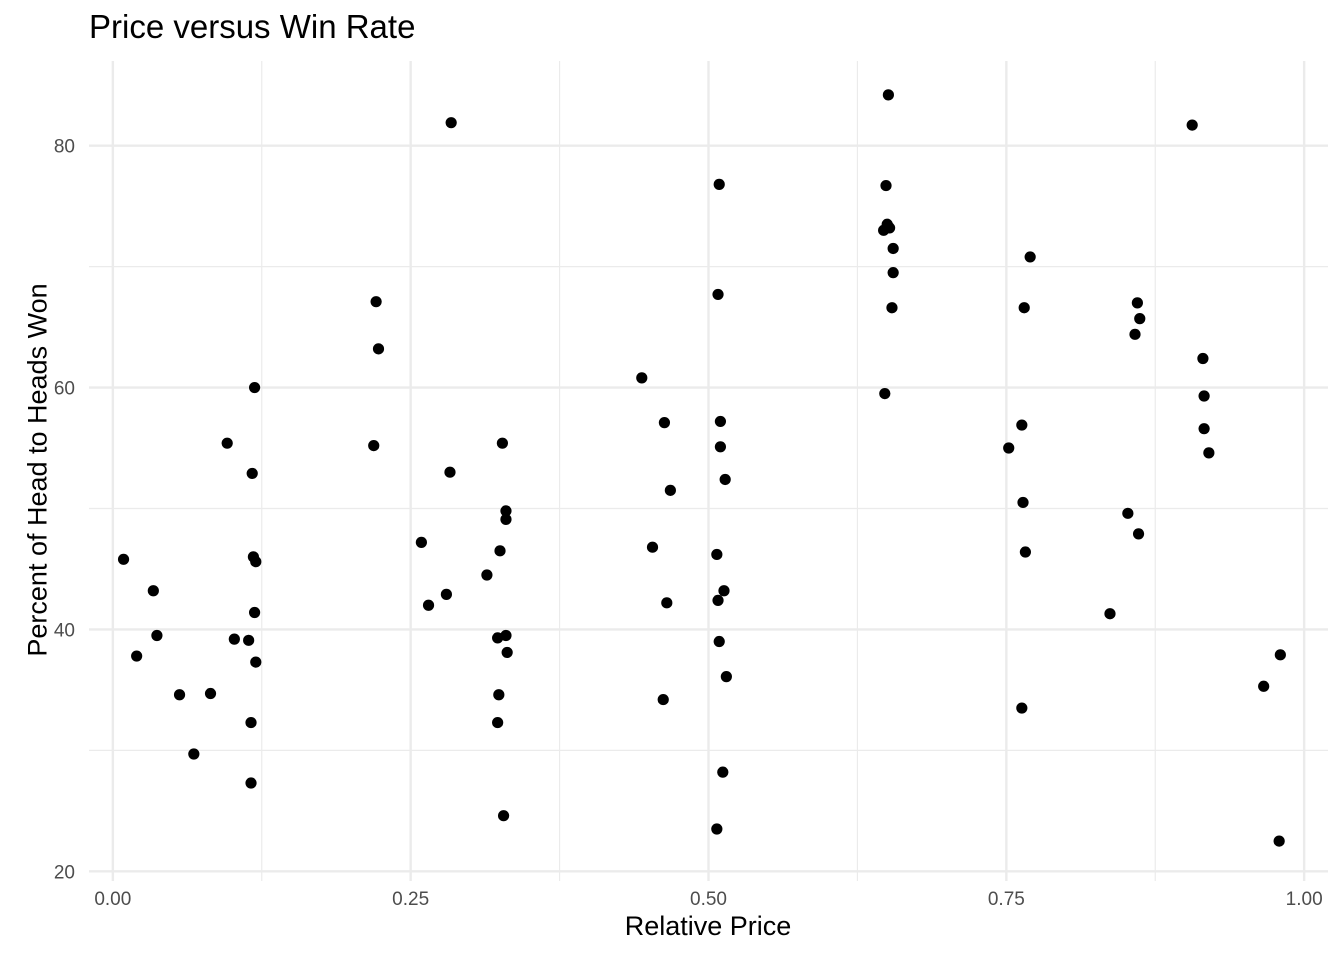 The width and height of the screenshot is (1344, 960). I want to click on y-tick-label: 20, so click(64, 872).